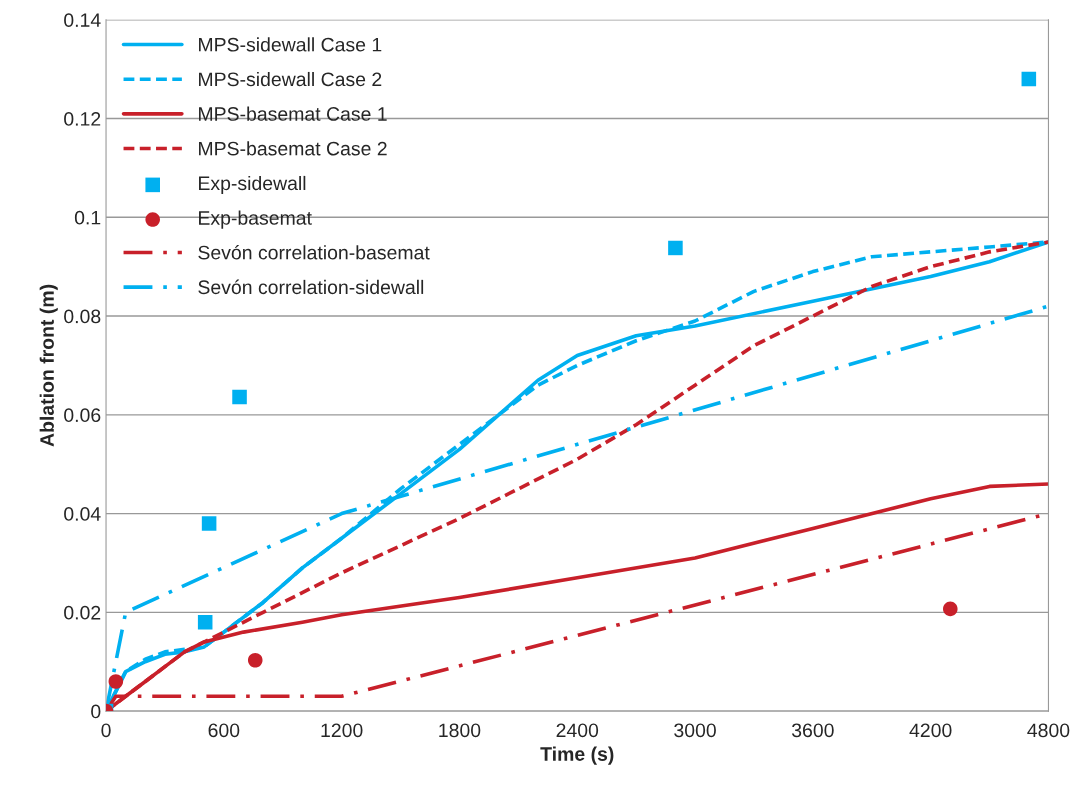  Describe the element at coordinates (290, 79) in the screenshot. I see `legend-label: MPS-sidewall Case 2` at that location.